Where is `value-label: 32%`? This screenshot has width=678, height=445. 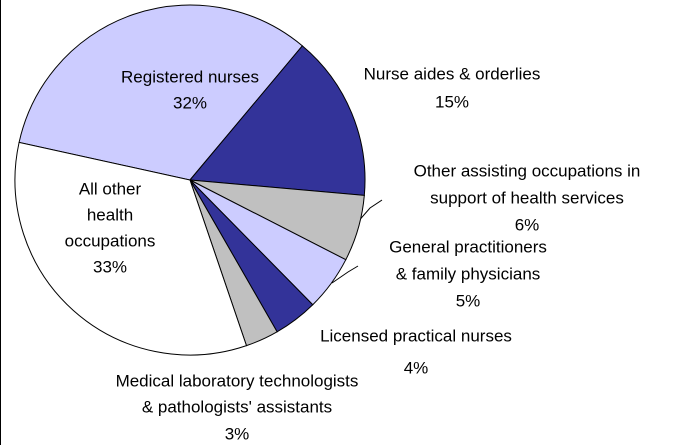
value-label: 32% is located at coordinates (190, 102).